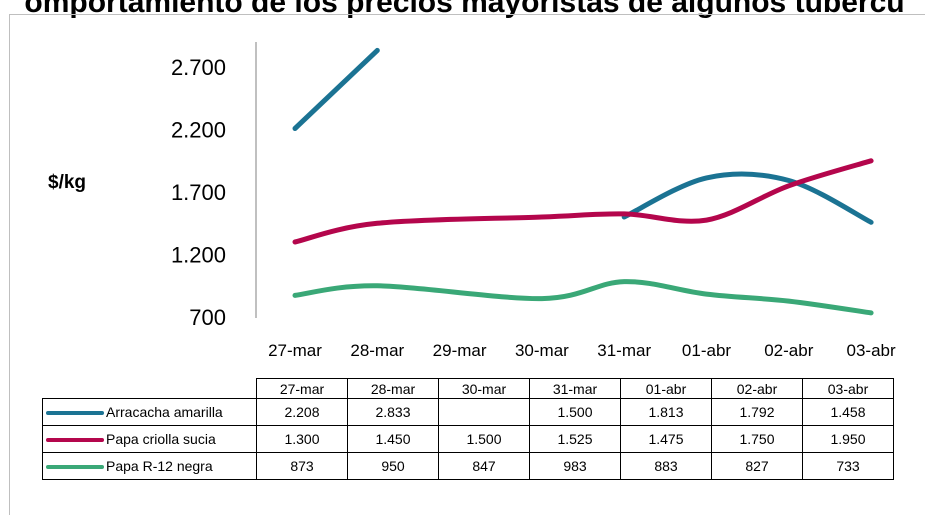  Describe the element at coordinates (484, 412) in the screenshot. I see `table-cell` at that location.